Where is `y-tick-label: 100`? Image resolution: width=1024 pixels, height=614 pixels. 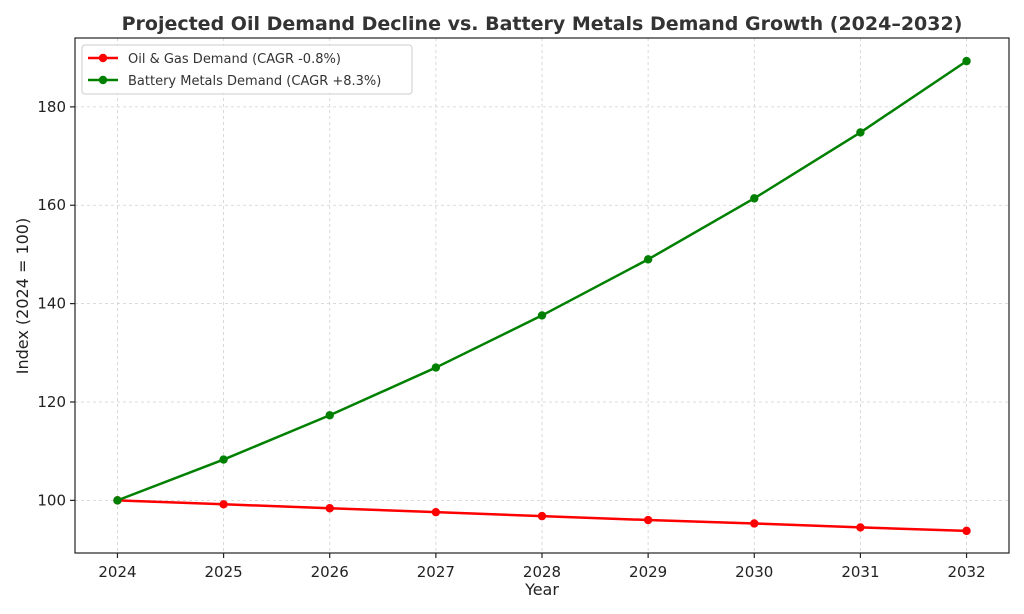
y-tick-label: 100 is located at coordinates (51, 500).